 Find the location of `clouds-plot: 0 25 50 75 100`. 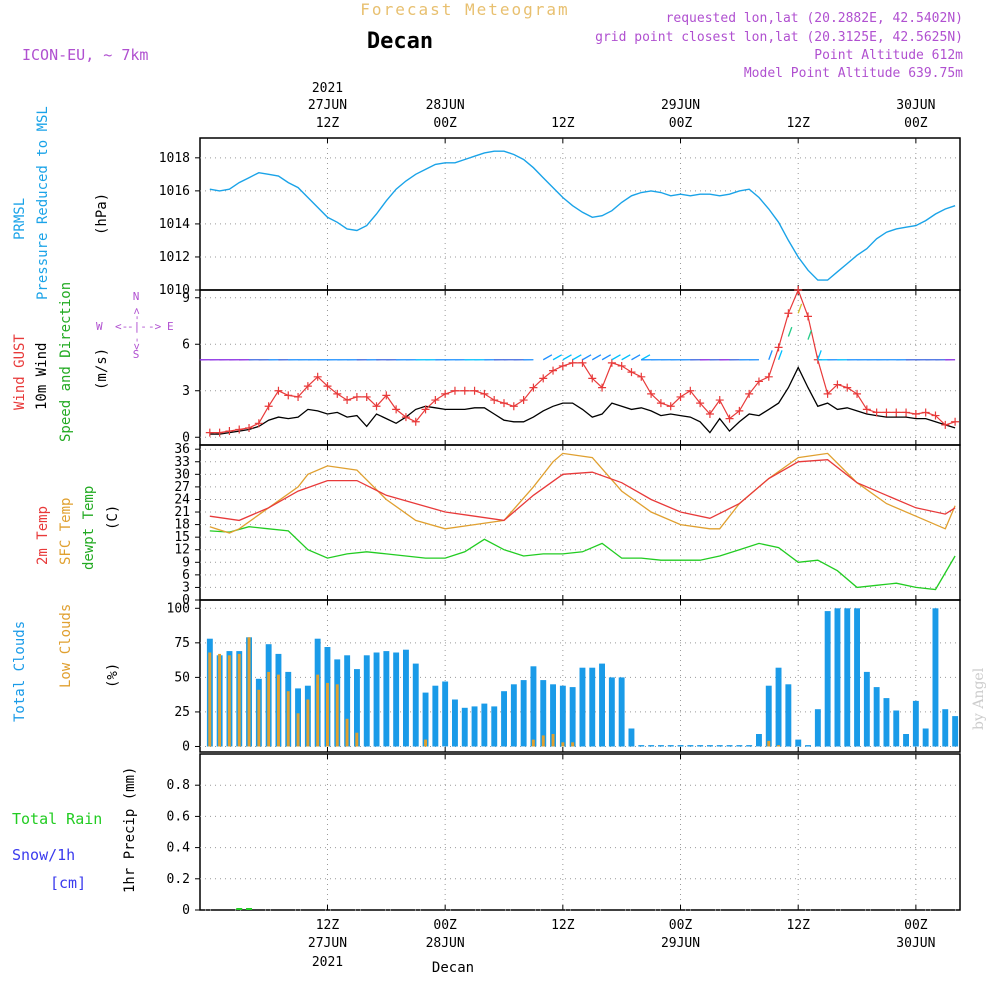

clouds-plot: 0 25 50 75 100 is located at coordinates (563, 677).